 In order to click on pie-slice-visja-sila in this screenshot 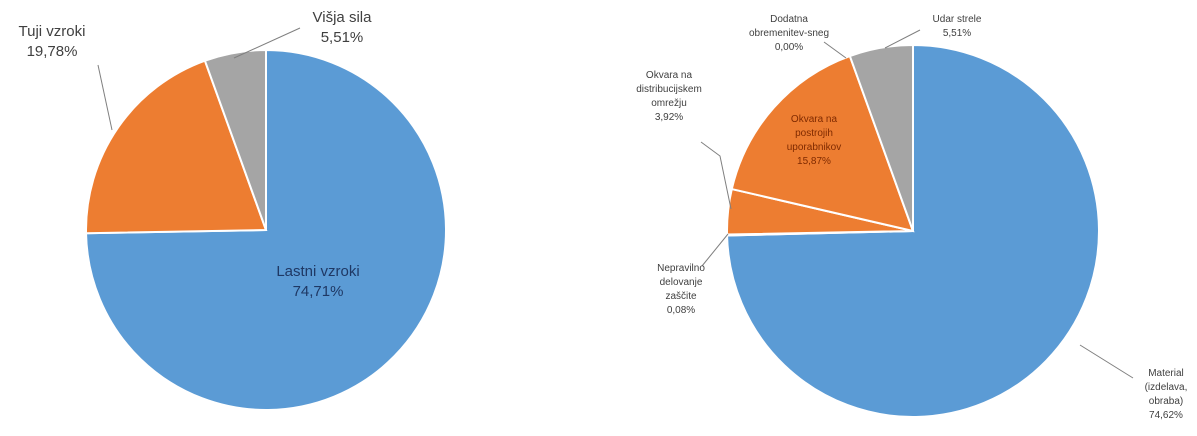, I will do `click(235, 139)`.